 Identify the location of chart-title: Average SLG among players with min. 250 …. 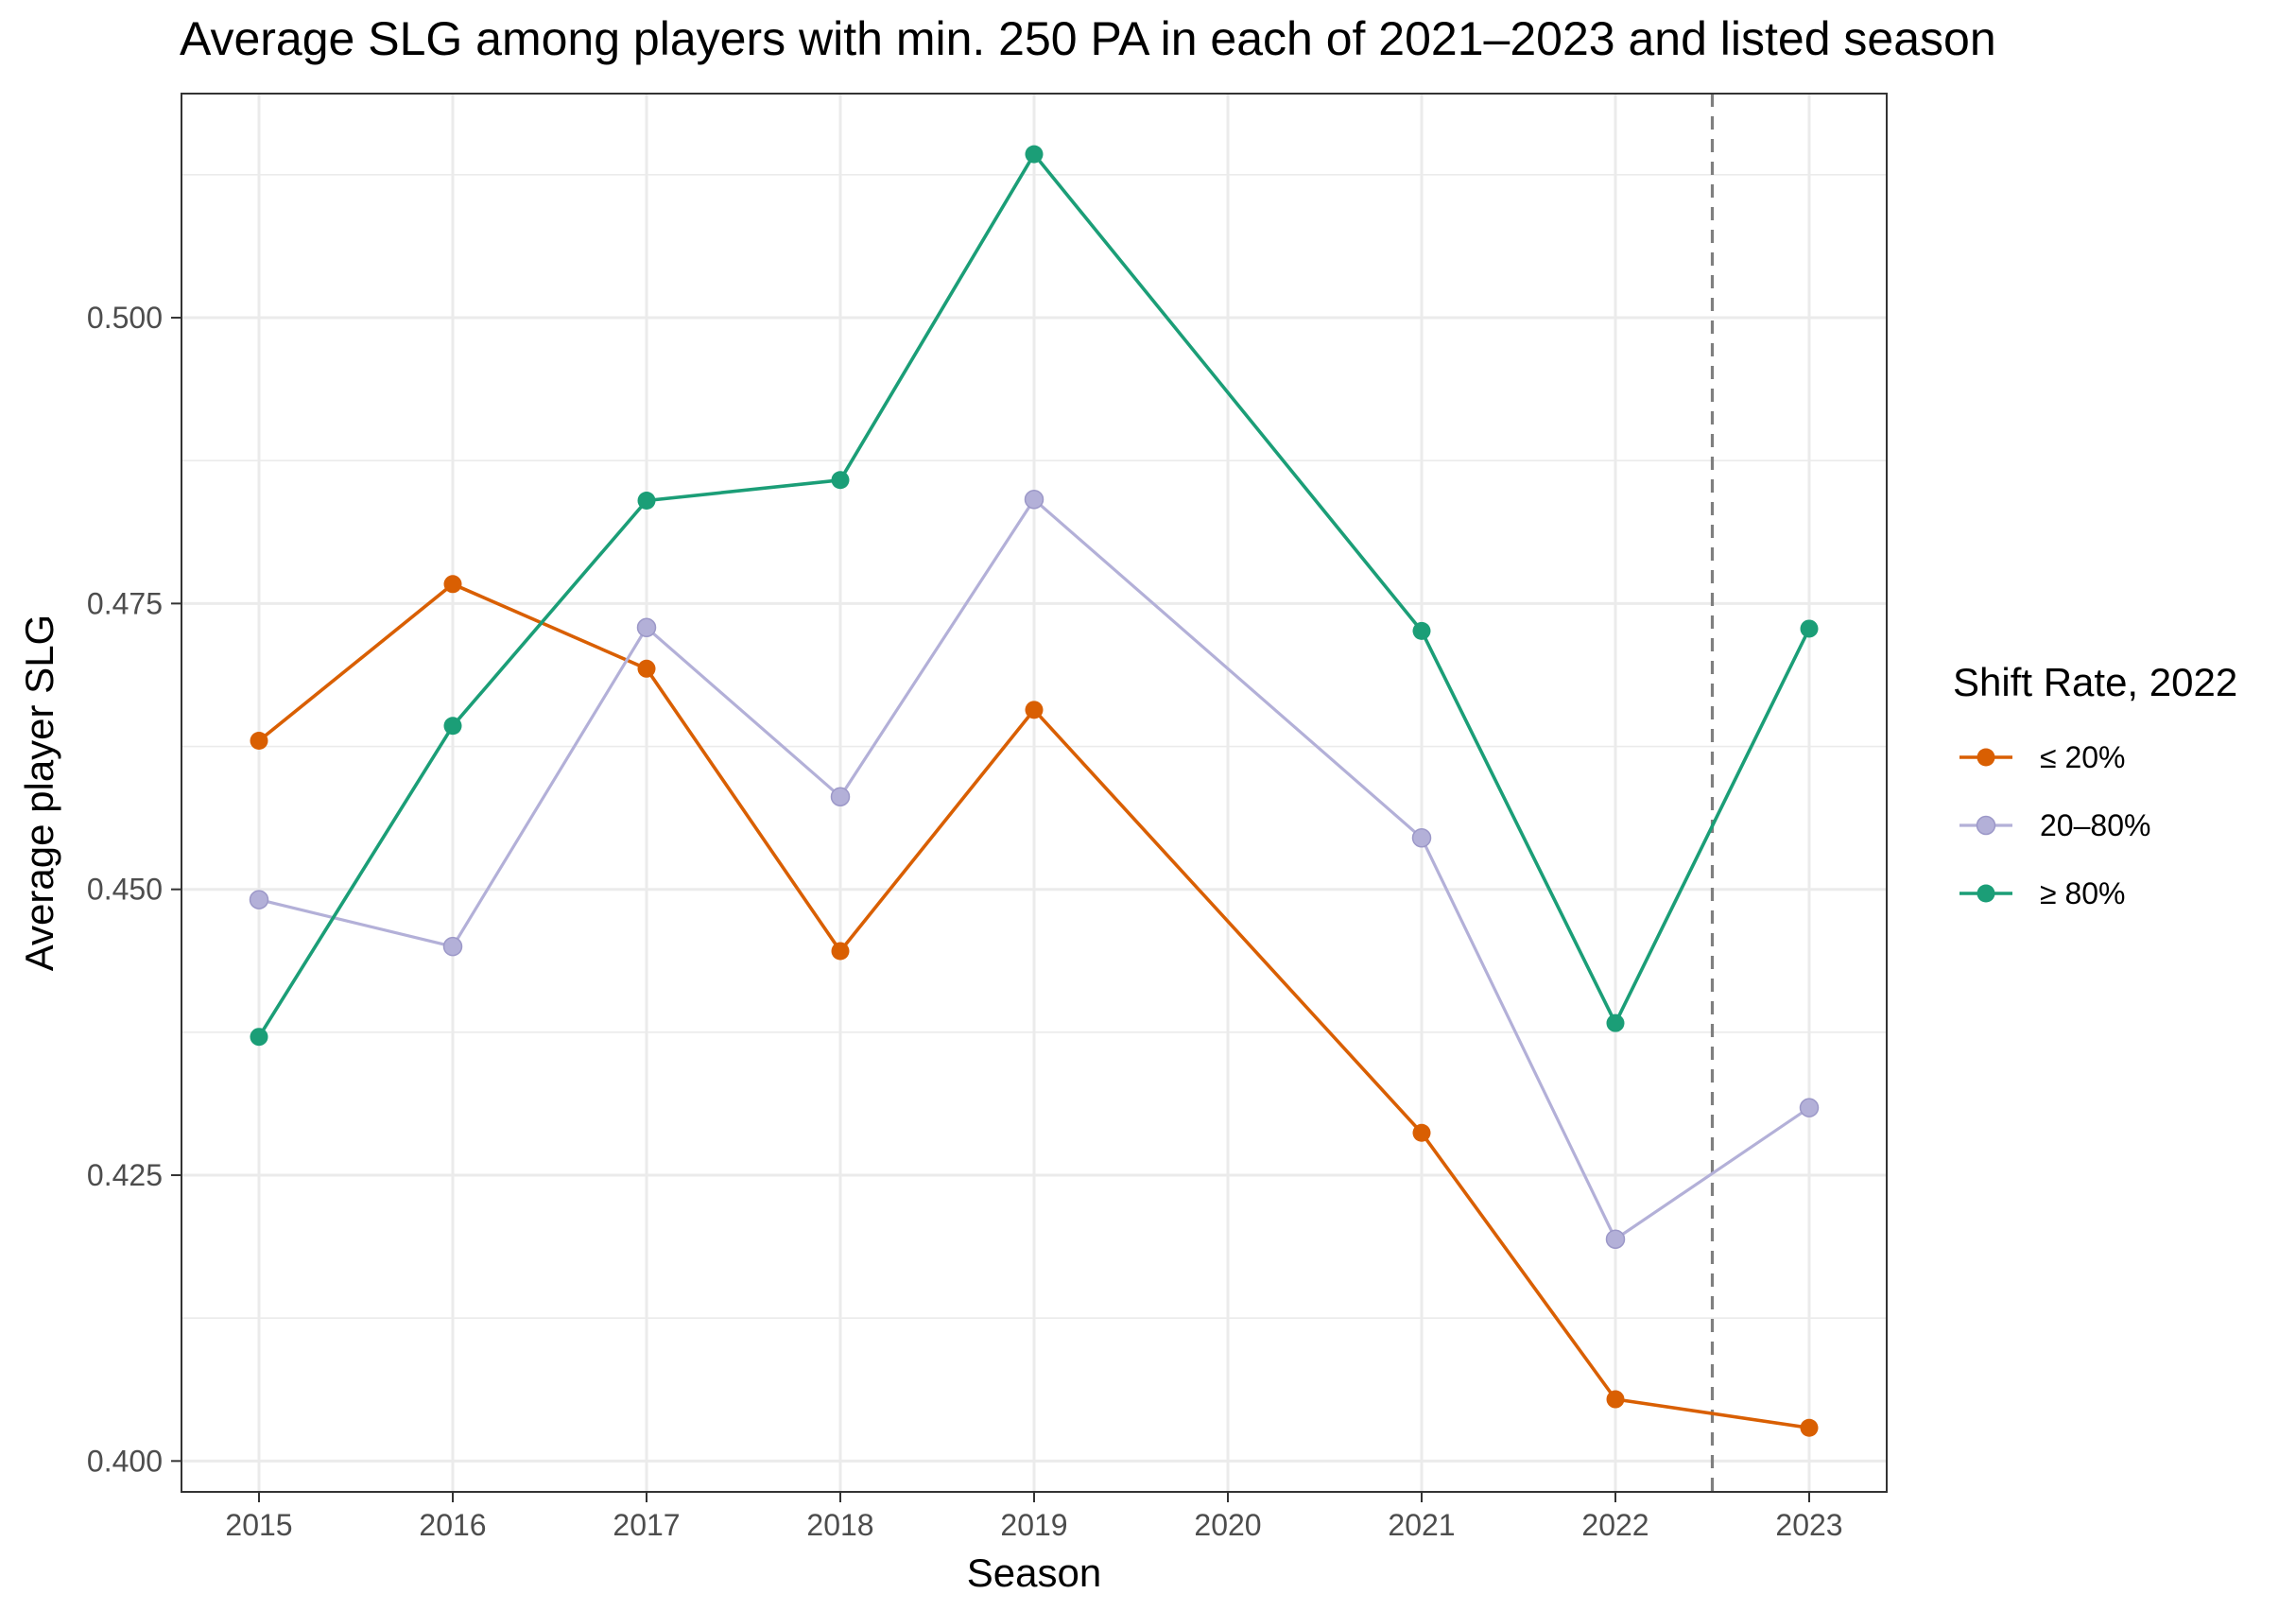
(1088, 38).